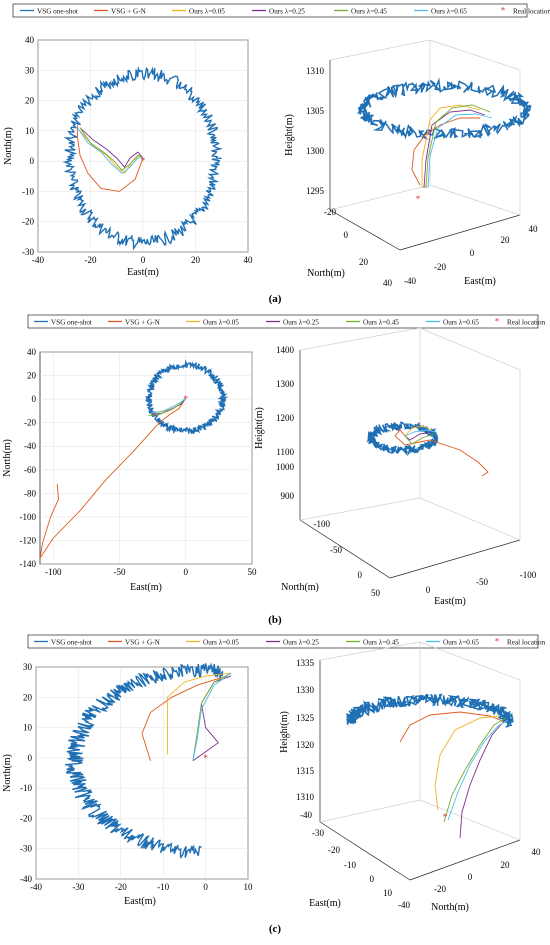 The height and width of the screenshot is (945, 550). I want to click on x-tick: 40, so click(534, 229).